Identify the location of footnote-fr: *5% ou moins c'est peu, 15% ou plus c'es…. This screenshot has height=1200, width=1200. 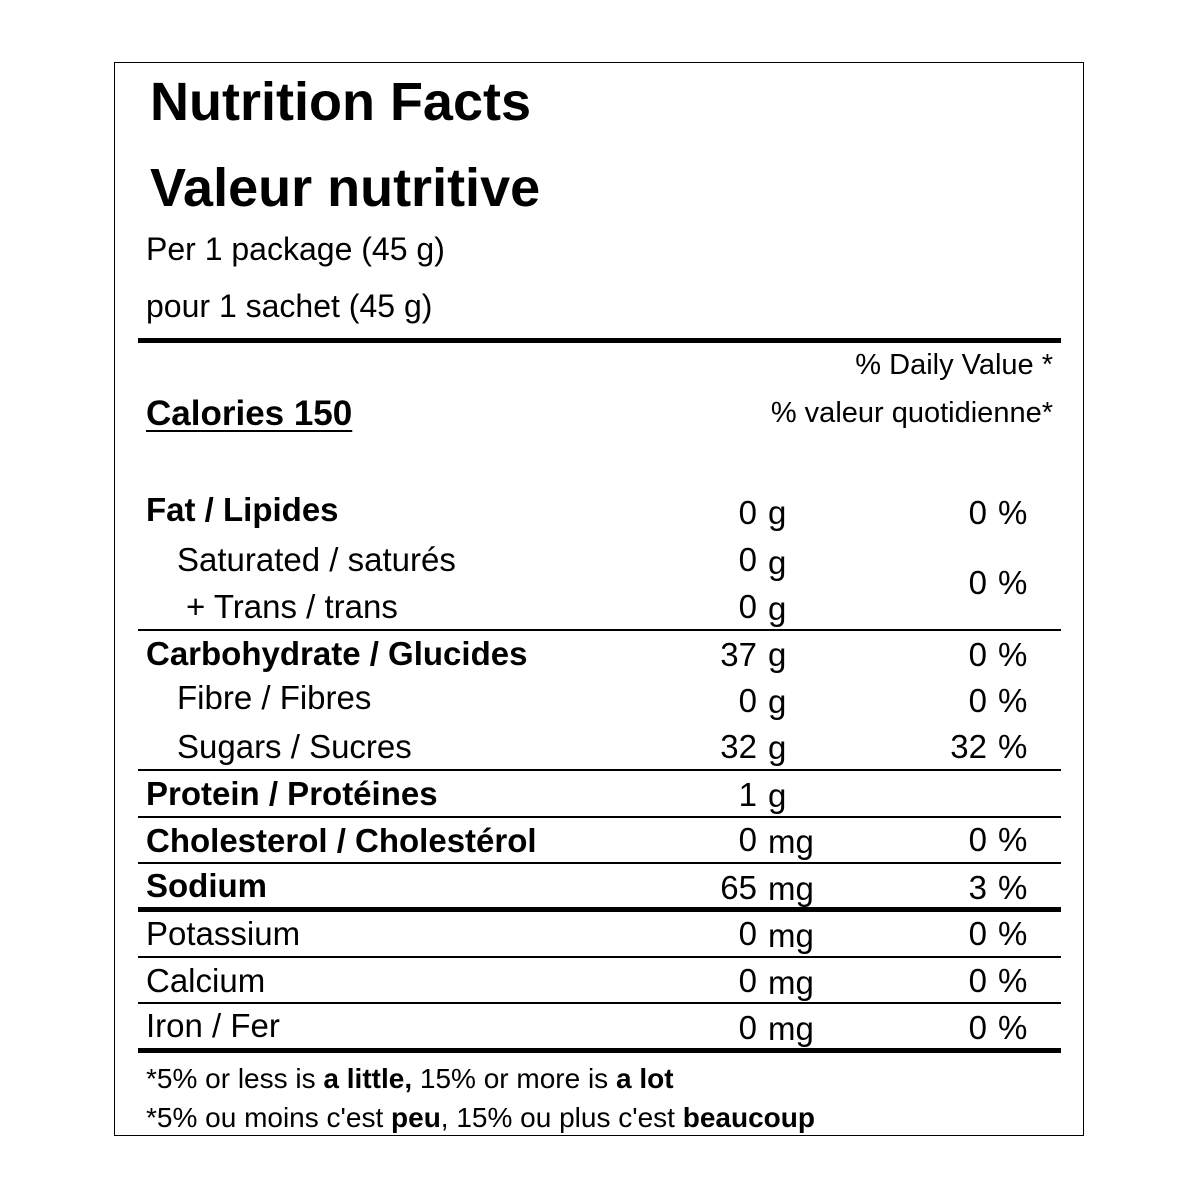
(480, 1118).